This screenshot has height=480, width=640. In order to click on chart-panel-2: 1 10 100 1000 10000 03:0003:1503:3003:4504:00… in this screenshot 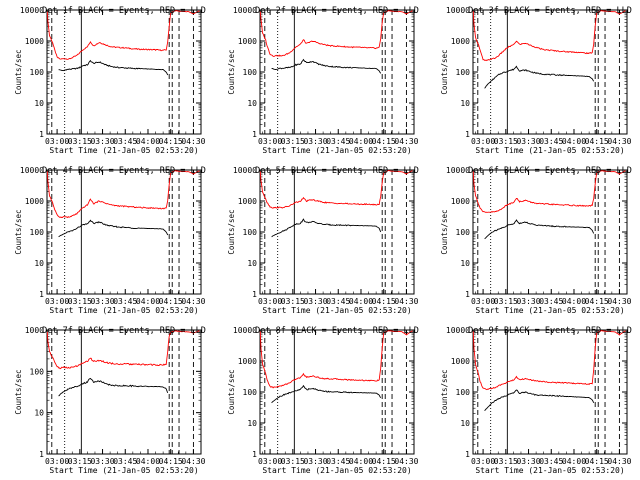, I will do `click(323, 80)`.